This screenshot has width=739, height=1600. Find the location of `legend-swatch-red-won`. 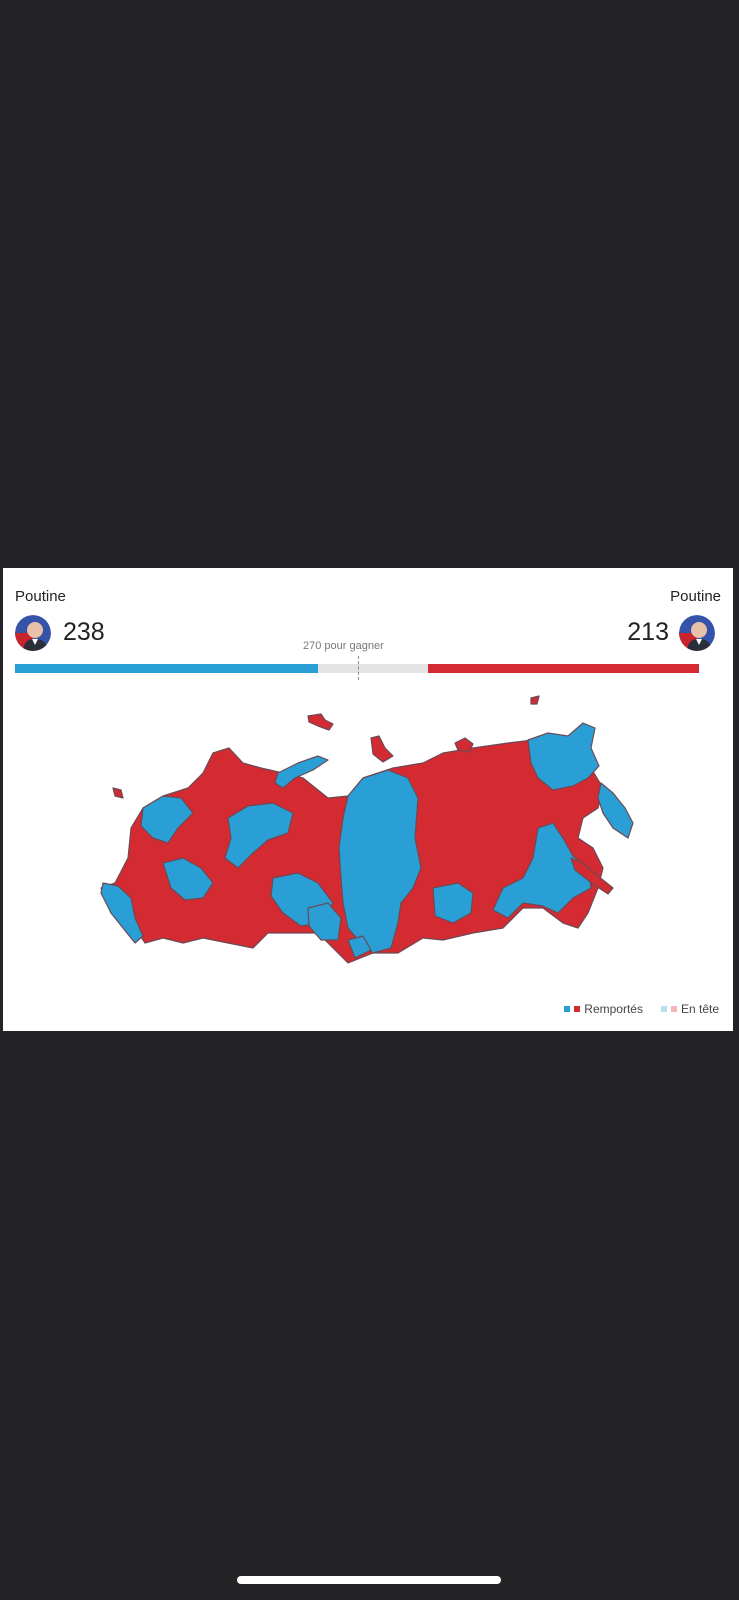

legend-swatch-red-won is located at coordinates (577, 1009).